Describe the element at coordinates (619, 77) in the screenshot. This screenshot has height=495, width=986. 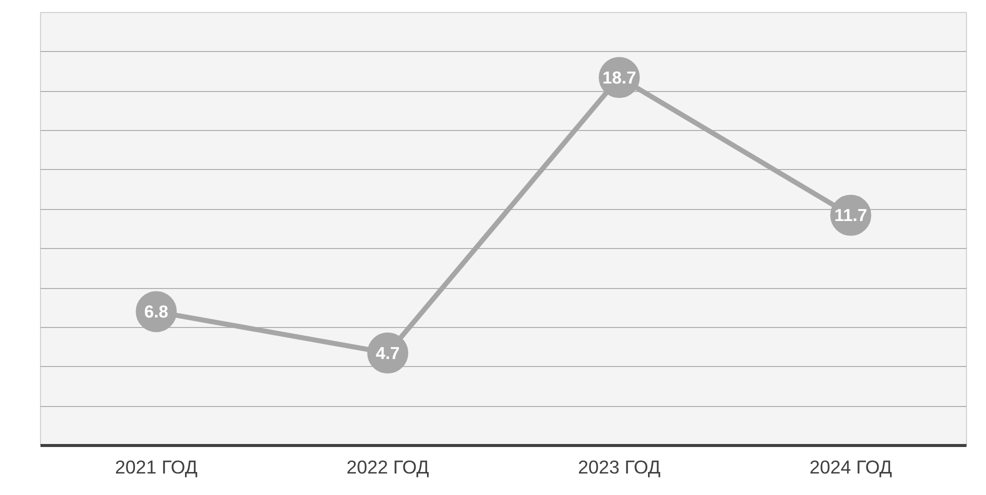
I see `data-label: 18.7` at that location.